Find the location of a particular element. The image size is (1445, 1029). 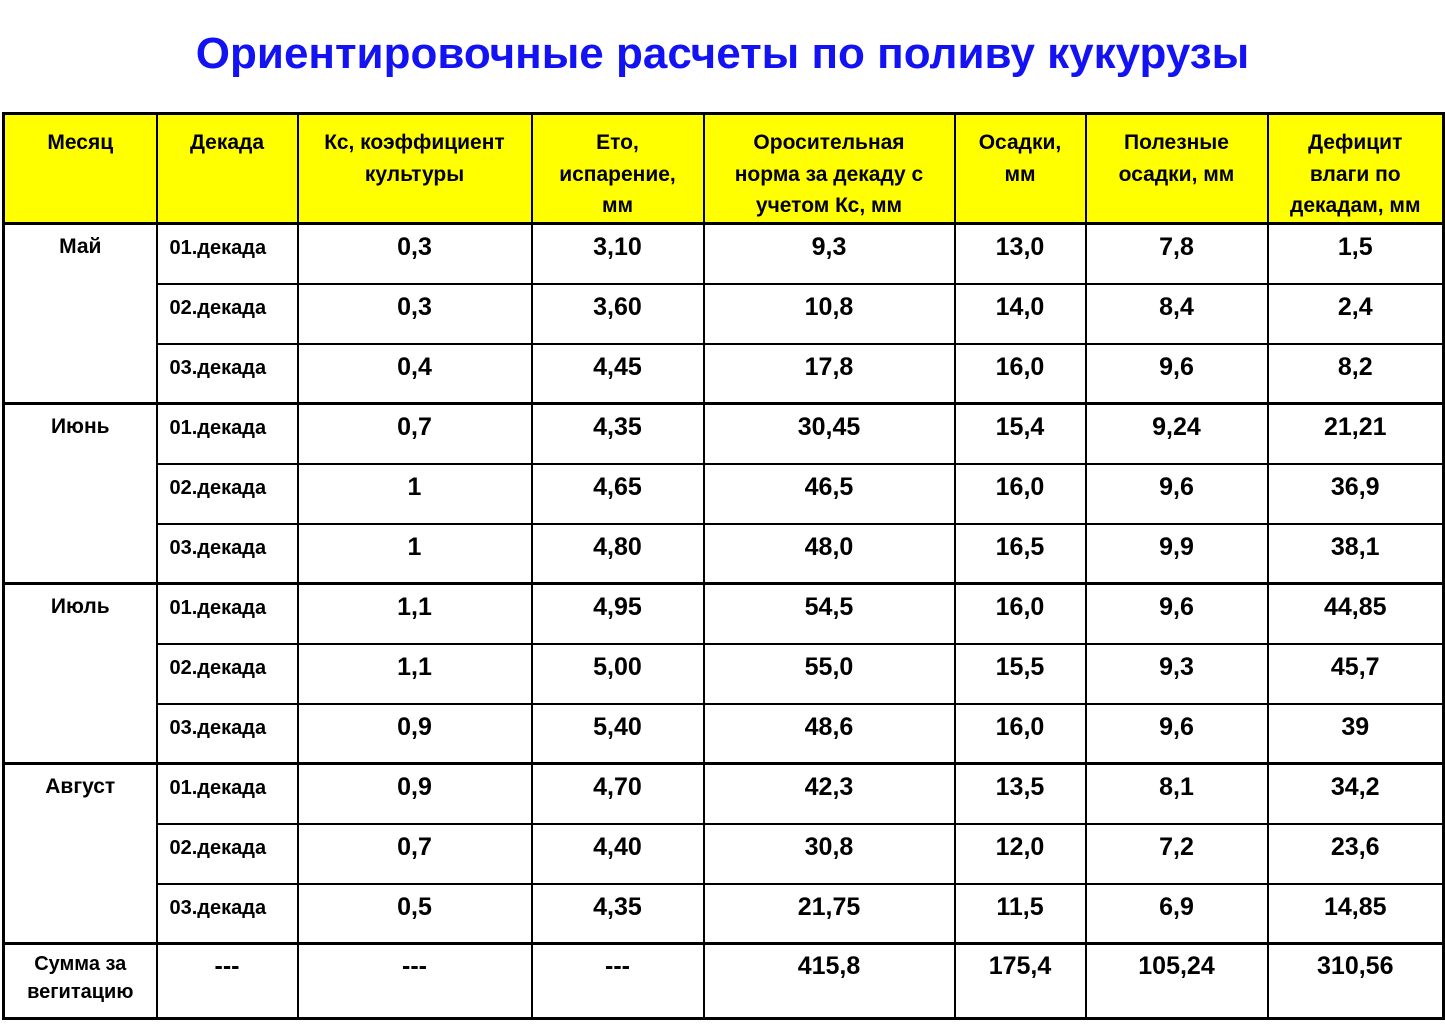

table-row: 03.декада 0,4 4,45 17,8 16,0 9,6 8,2 is located at coordinates (724, 373).